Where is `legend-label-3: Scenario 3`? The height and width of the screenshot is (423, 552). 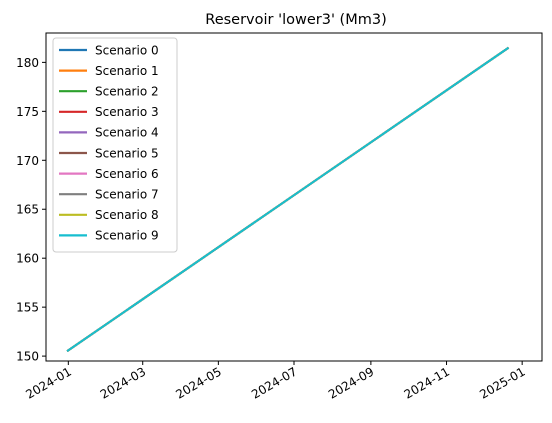 legend-label-3: Scenario 3 is located at coordinates (127, 112).